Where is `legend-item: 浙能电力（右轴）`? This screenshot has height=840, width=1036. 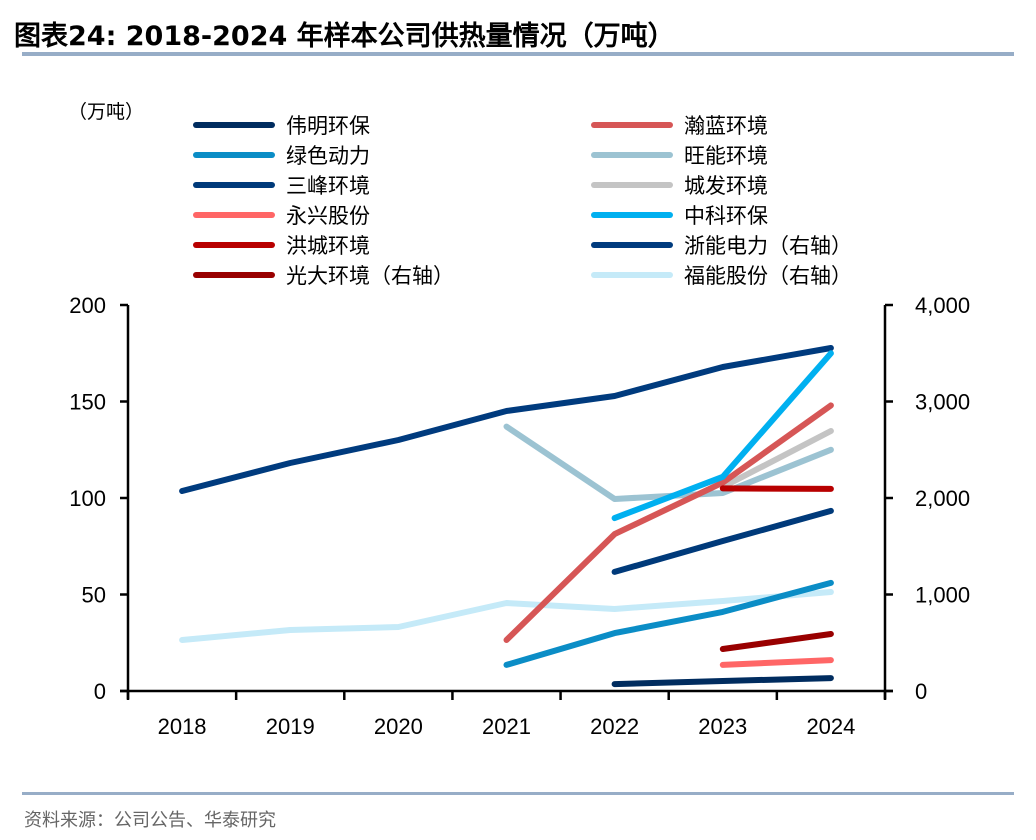
legend-item: 浙能电力（右轴） is located at coordinates (721, 246).